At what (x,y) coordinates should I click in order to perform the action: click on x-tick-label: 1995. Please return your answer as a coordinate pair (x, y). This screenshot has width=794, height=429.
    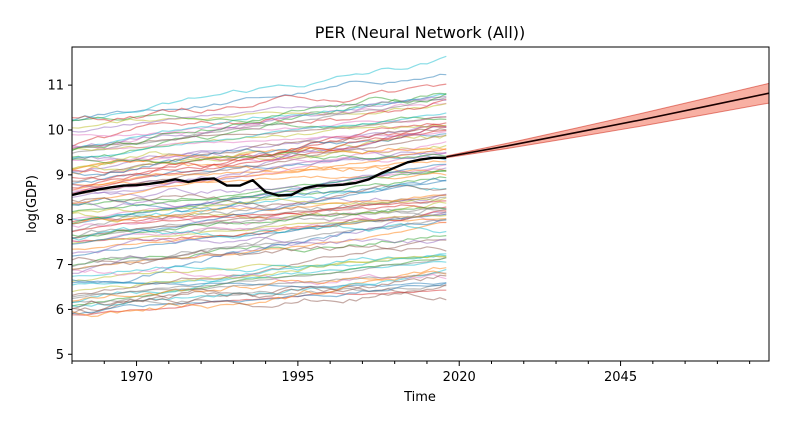
    Looking at the image, I should click on (297, 377).